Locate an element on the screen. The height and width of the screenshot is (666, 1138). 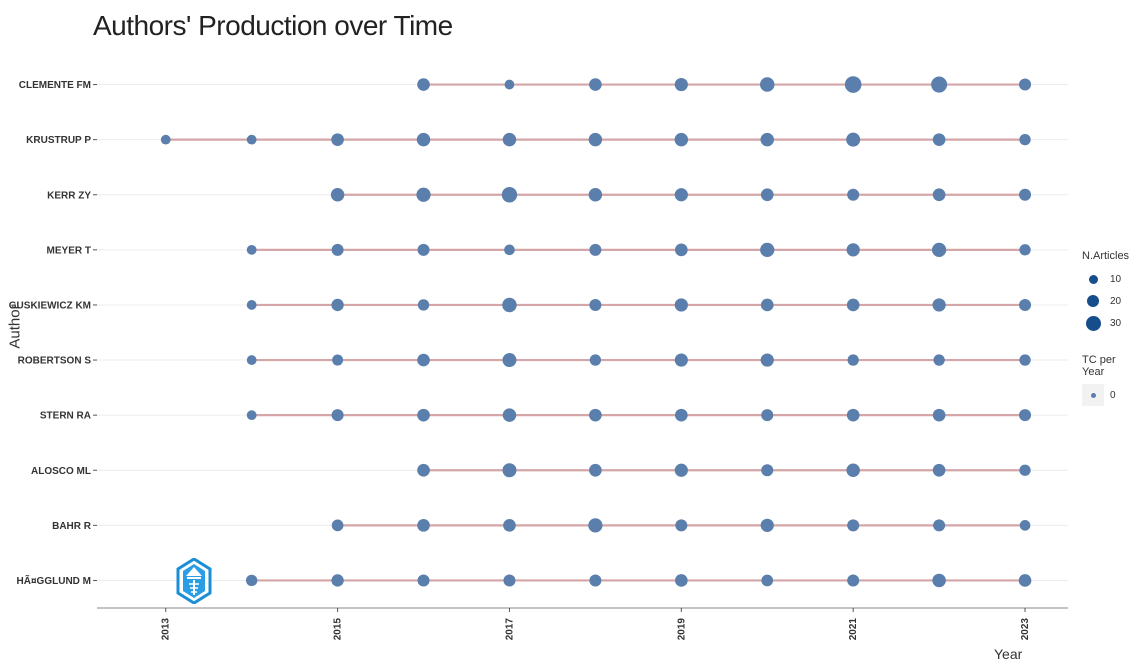
legend-size-label: 20 is located at coordinates (1116, 301).